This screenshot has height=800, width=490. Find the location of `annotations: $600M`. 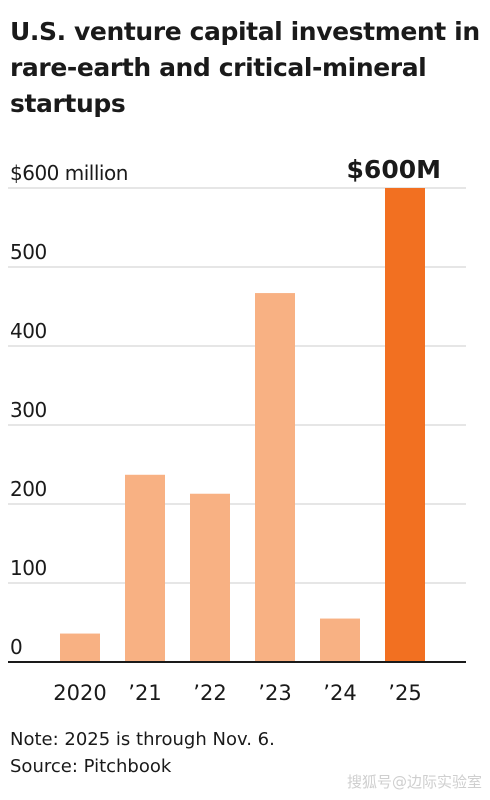

annotations: $600M is located at coordinates (394, 169).